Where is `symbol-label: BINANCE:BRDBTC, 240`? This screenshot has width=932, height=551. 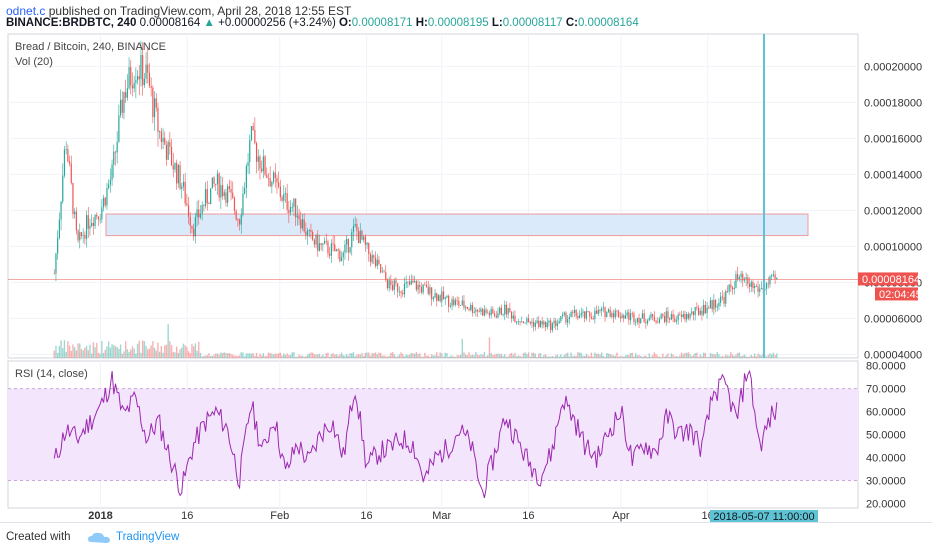
symbol-label: BINANCE:BRDBTC, 240 is located at coordinates (71, 23).